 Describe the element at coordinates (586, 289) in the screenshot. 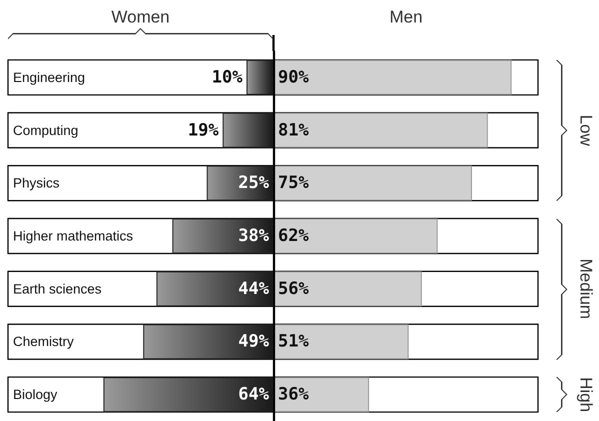

I see `text: Medium` at that location.